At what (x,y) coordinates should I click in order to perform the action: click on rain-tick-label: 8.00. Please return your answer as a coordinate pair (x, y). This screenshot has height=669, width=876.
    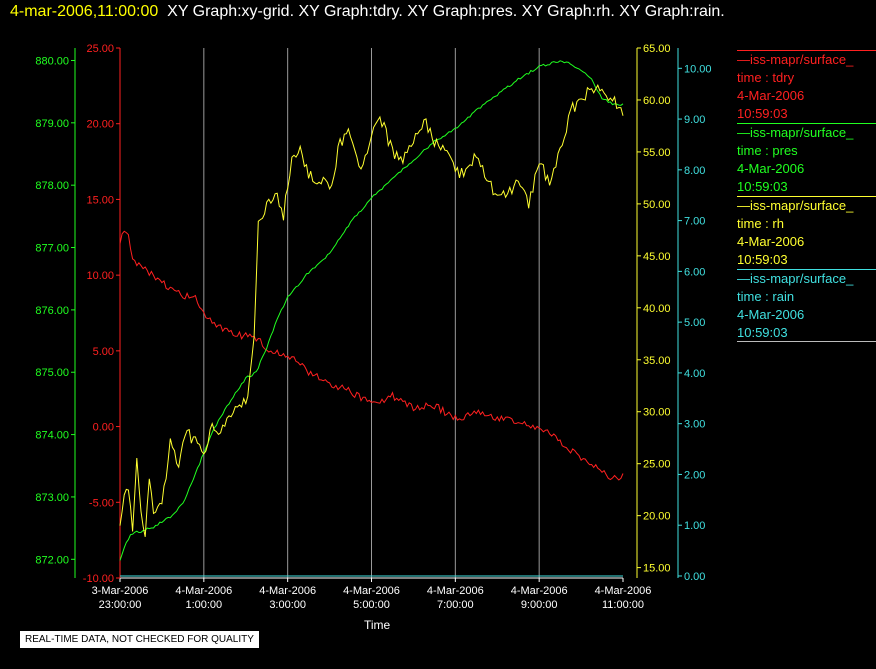
    Looking at the image, I should click on (694, 171).